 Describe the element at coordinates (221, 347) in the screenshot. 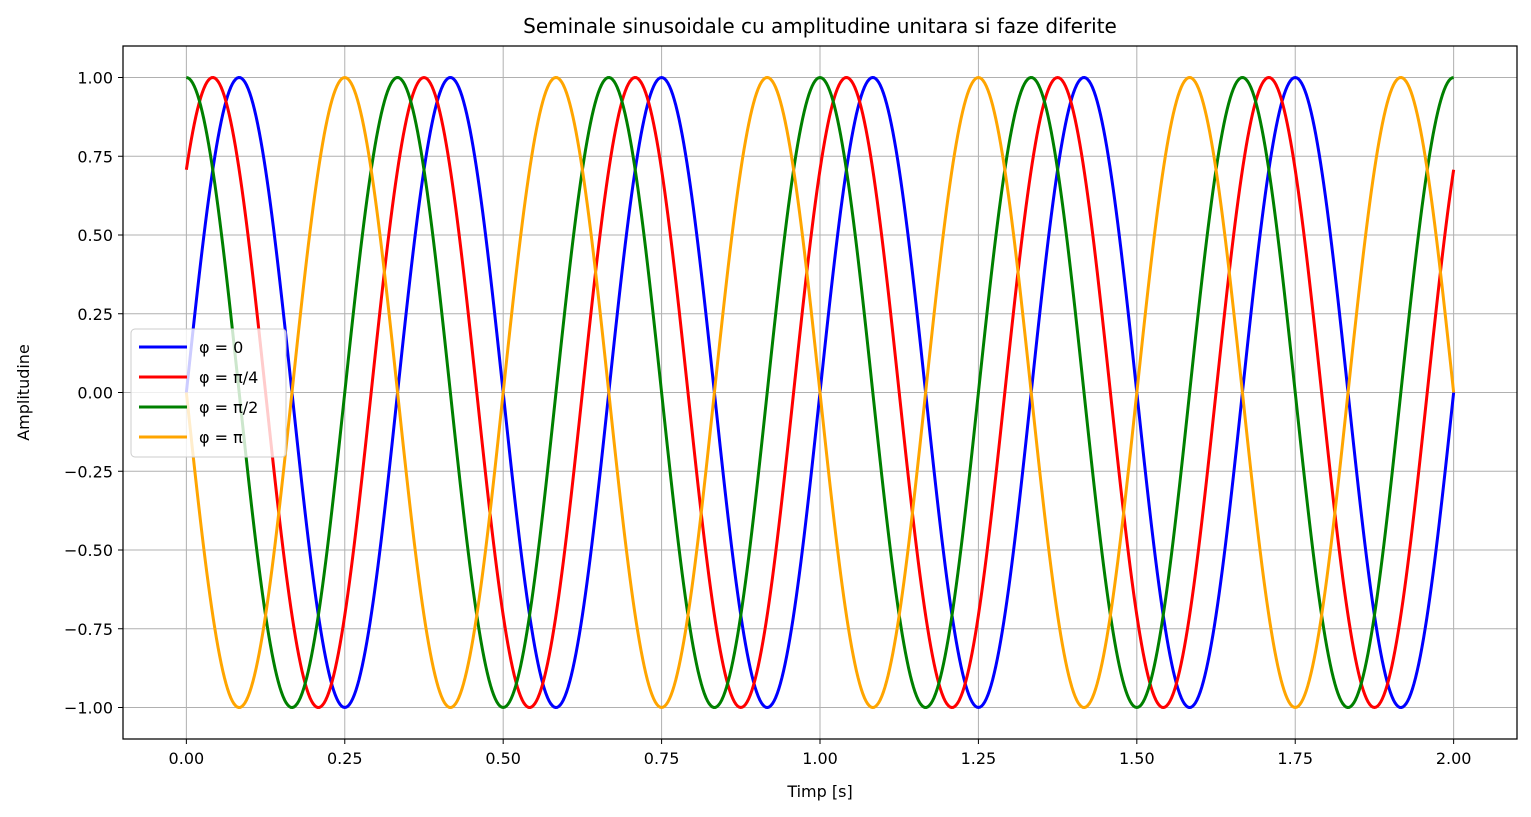

I see `legend-label: φ = 0` at that location.